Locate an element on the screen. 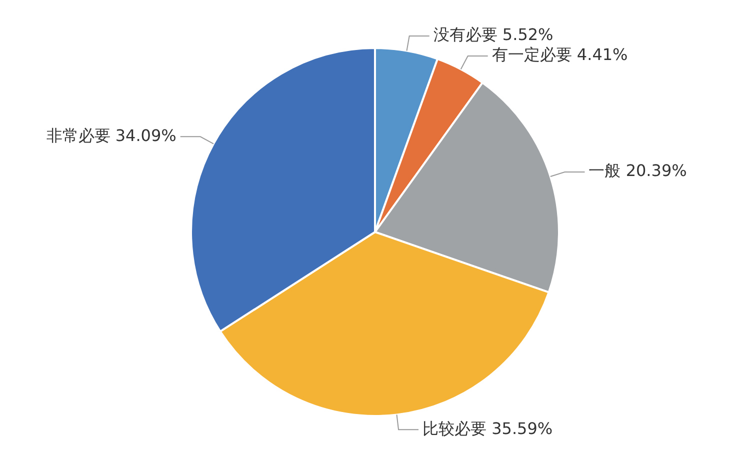  slice-label: 非常必要 34.09% is located at coordinates (111, 135).